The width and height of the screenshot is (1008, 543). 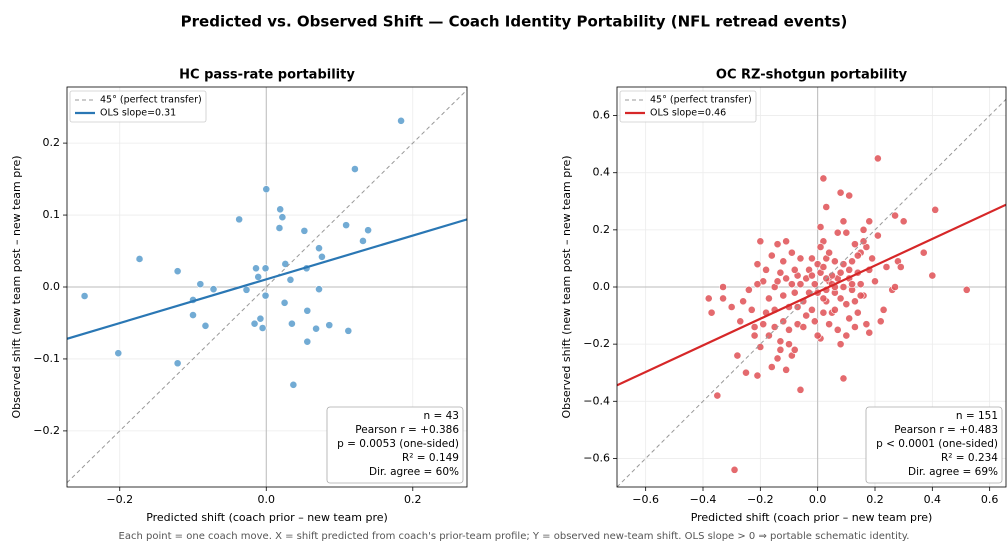 What do you see at coordinates (414, 472) in the screenshot?
I see `stats-text: Dir. agree = 60%` at bounding box center [414, 472].